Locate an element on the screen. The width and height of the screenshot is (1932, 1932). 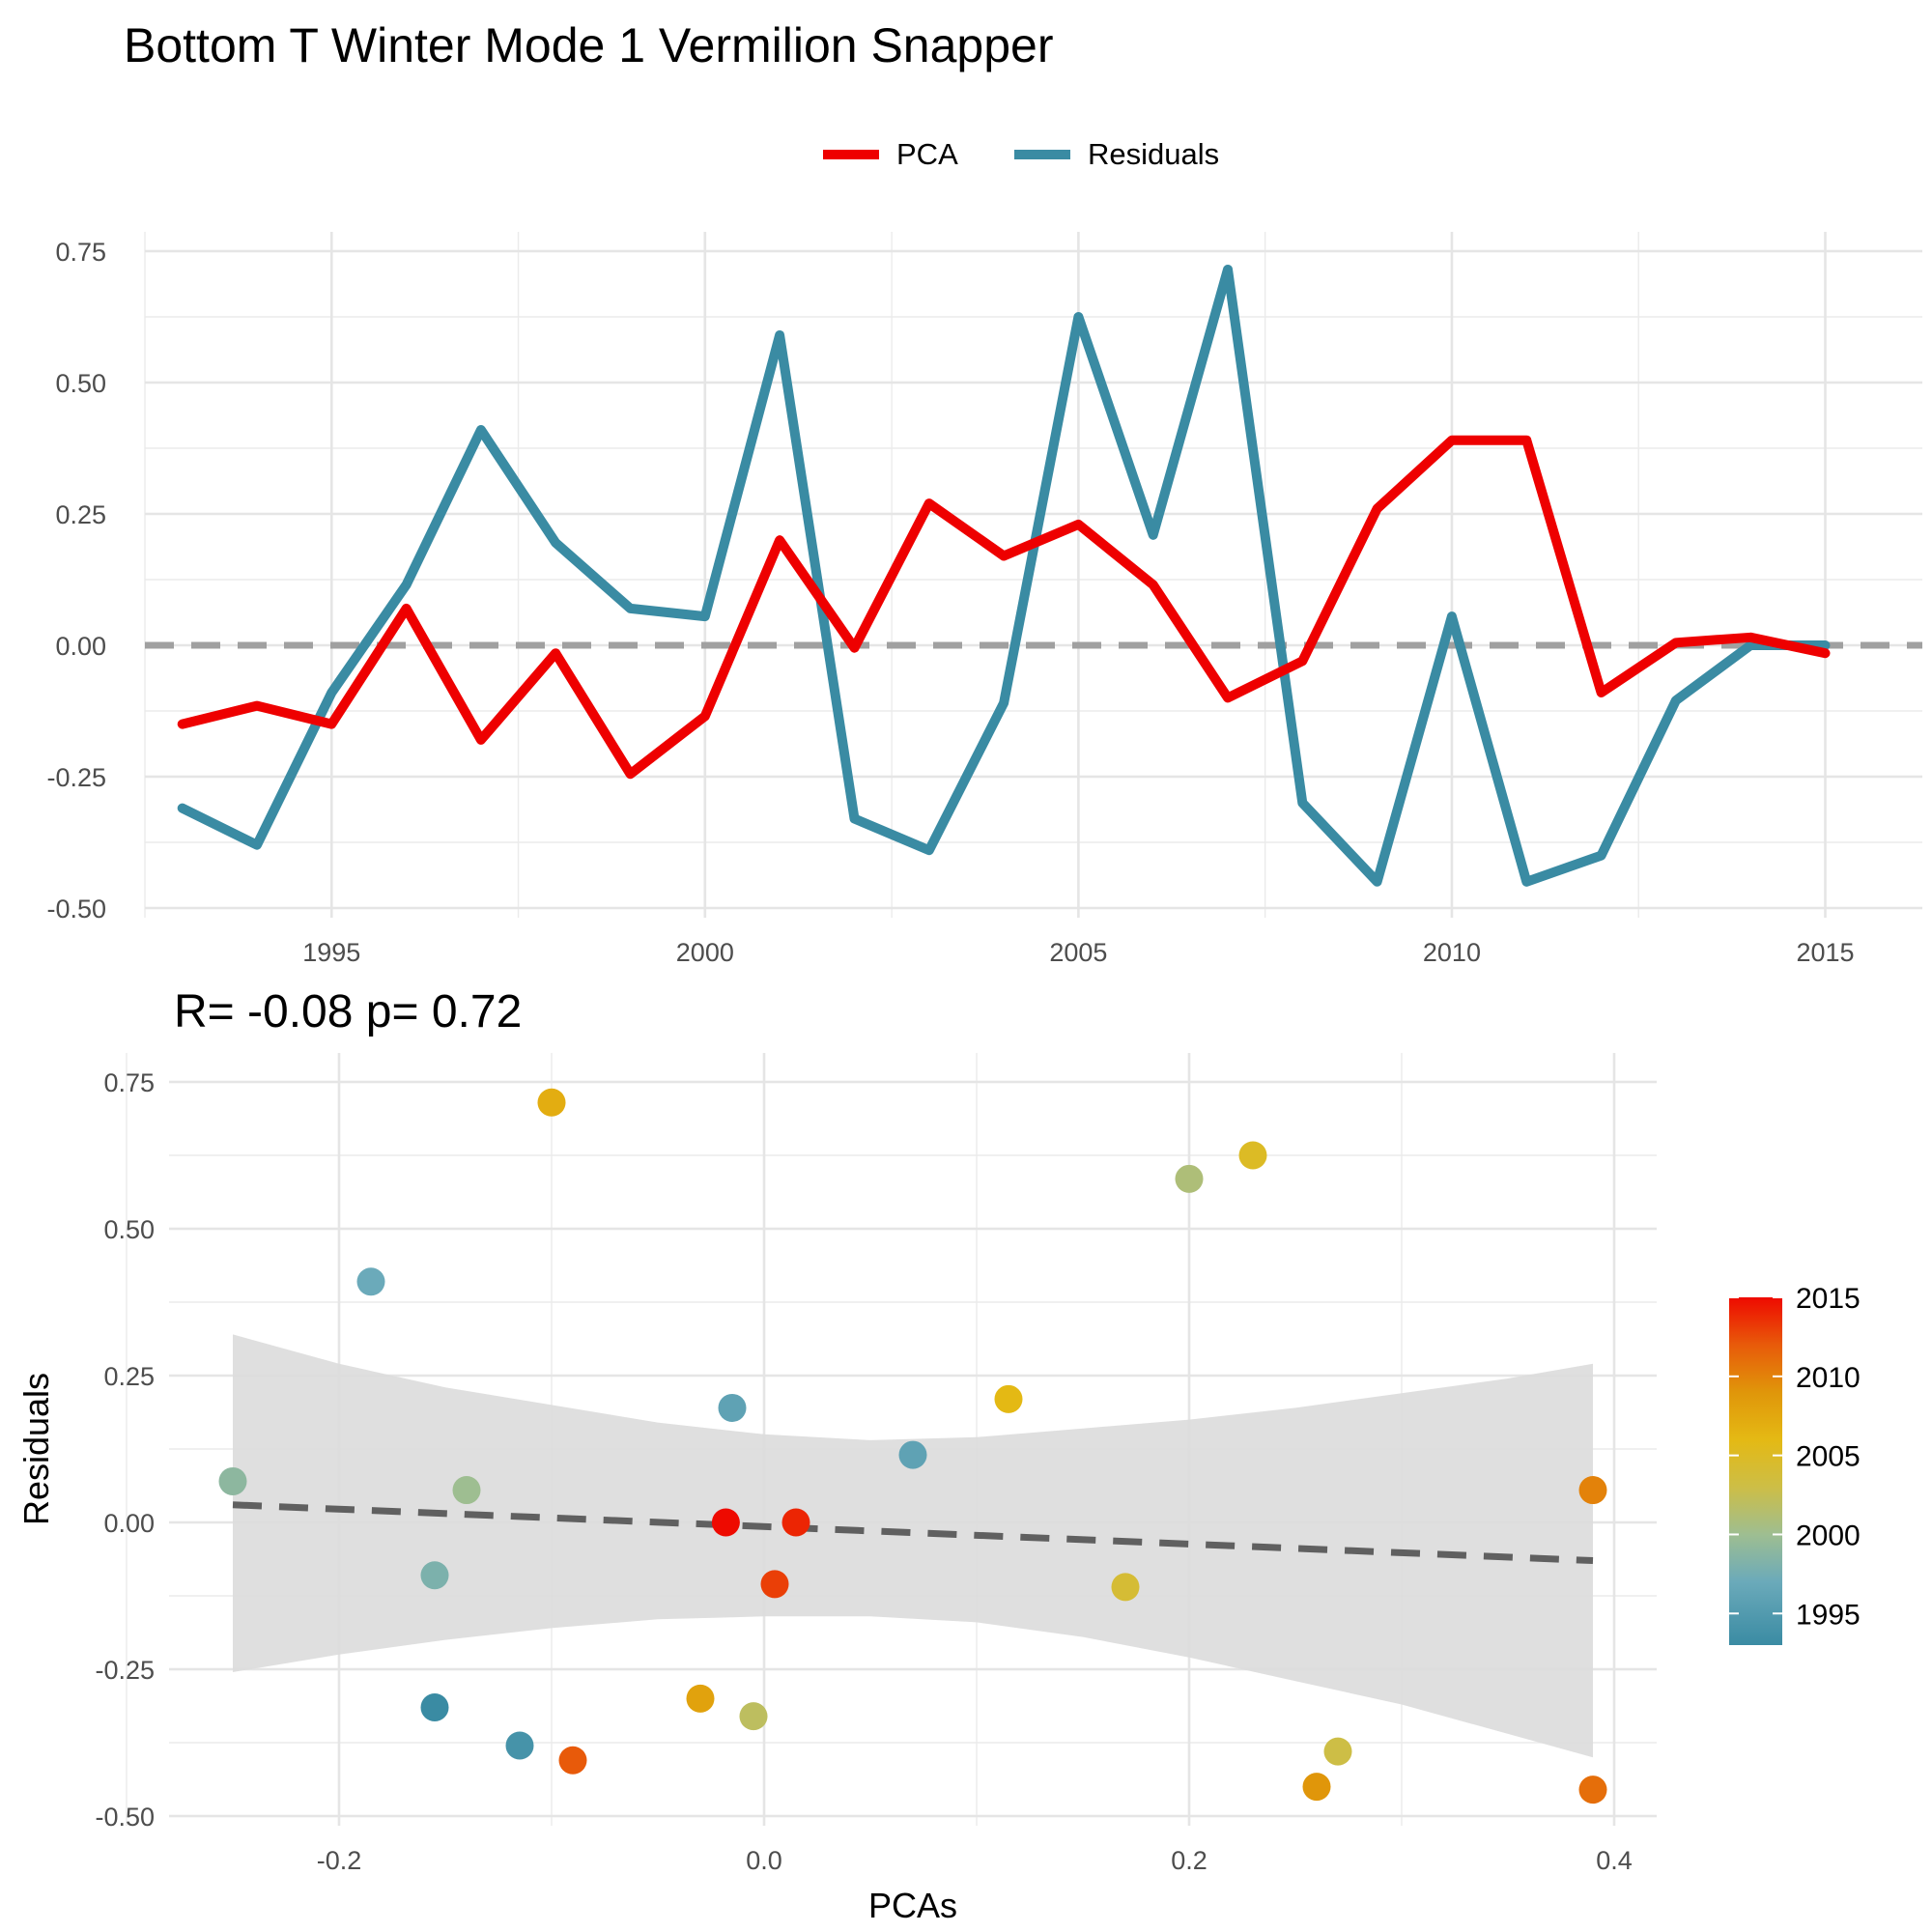
colorbar-tick-label: 2010 is located at coordinates (1828, 1378).